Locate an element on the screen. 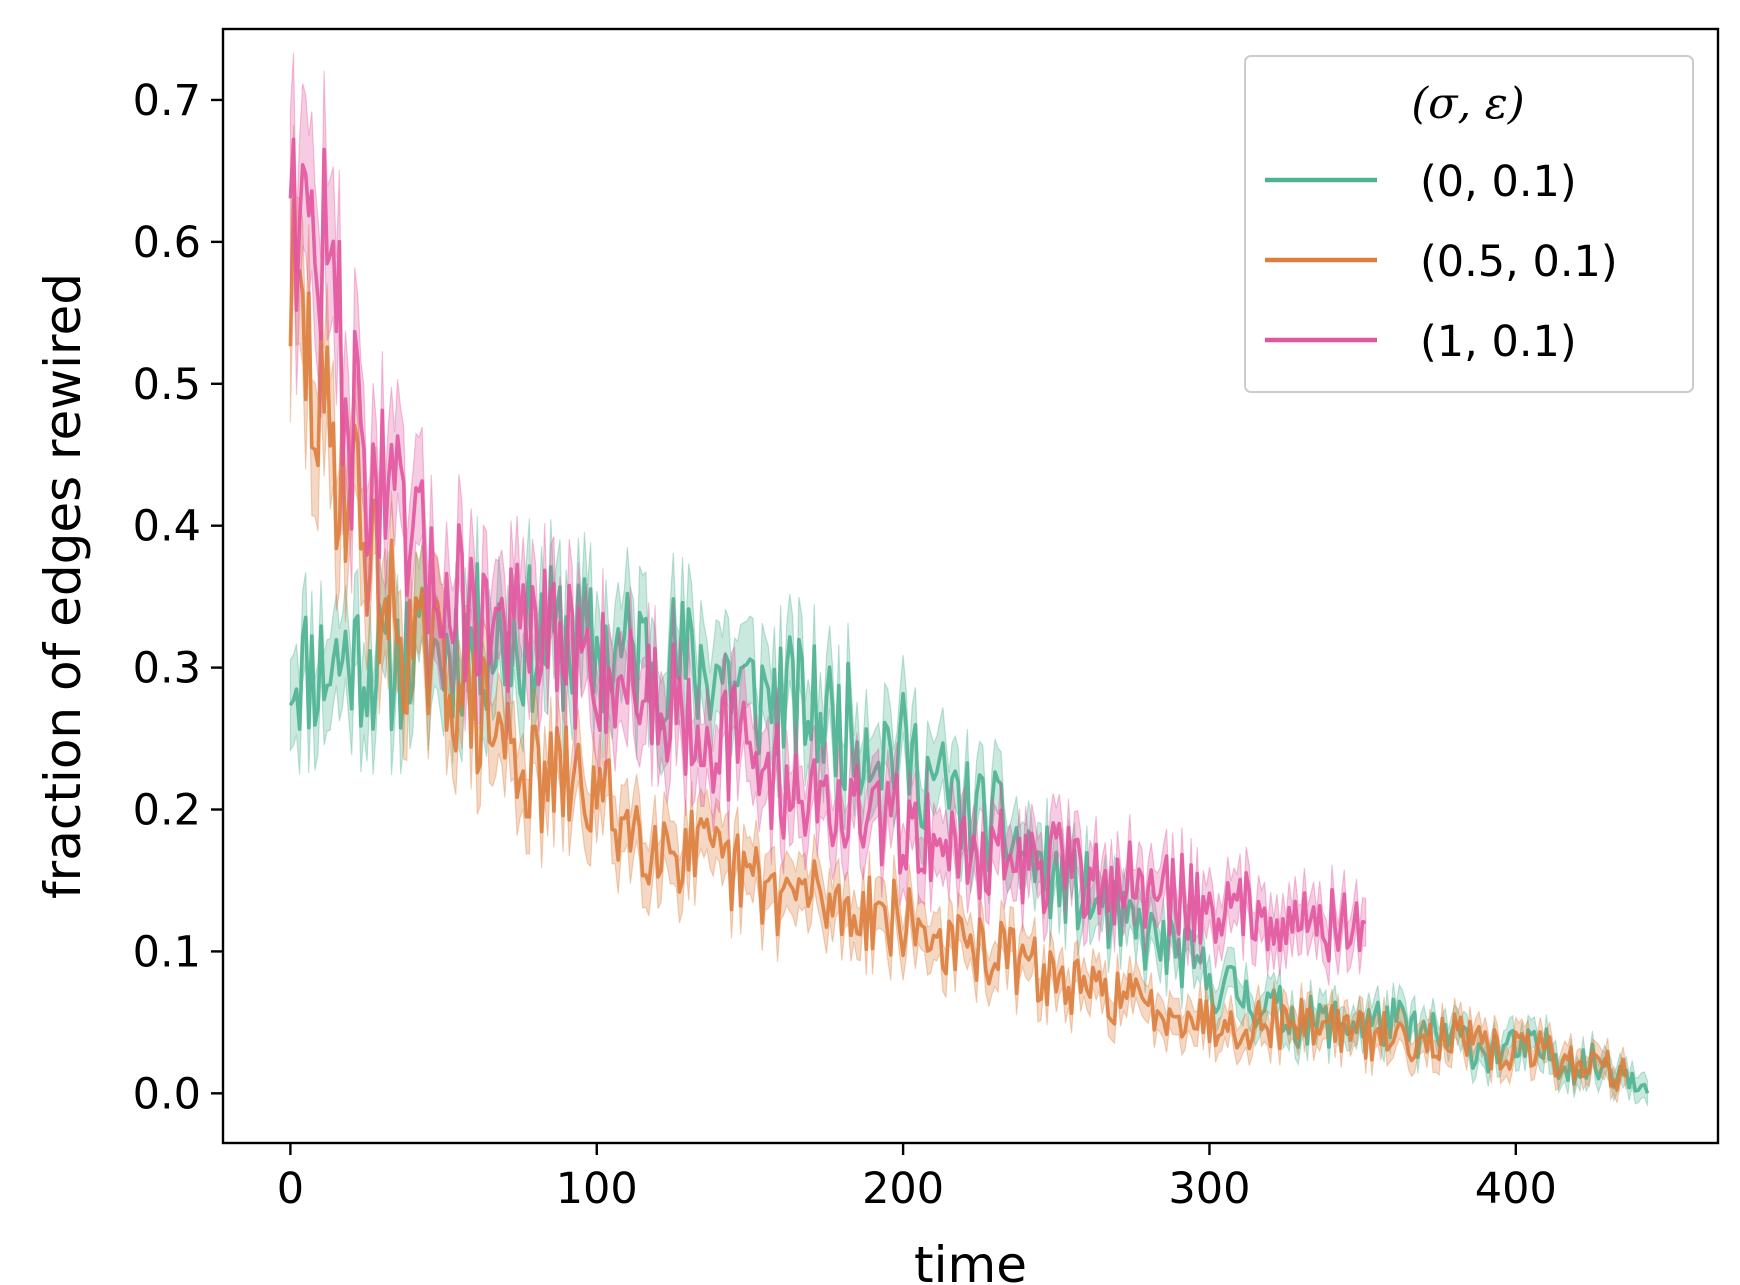  y-tick-label: 0.0 is located at coordinates (167, 1094).